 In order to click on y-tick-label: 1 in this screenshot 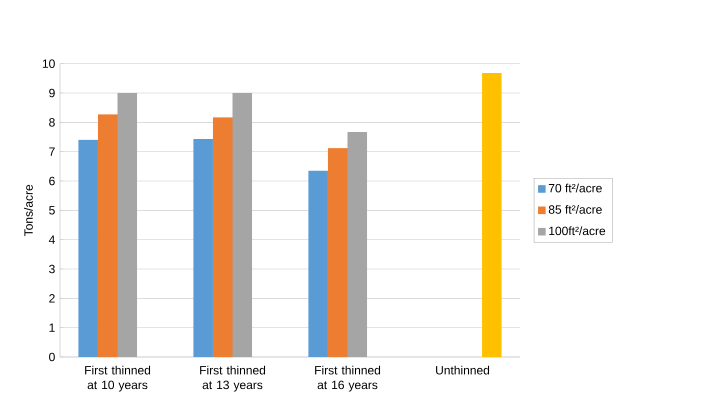, I will do `click(52, 328)`.